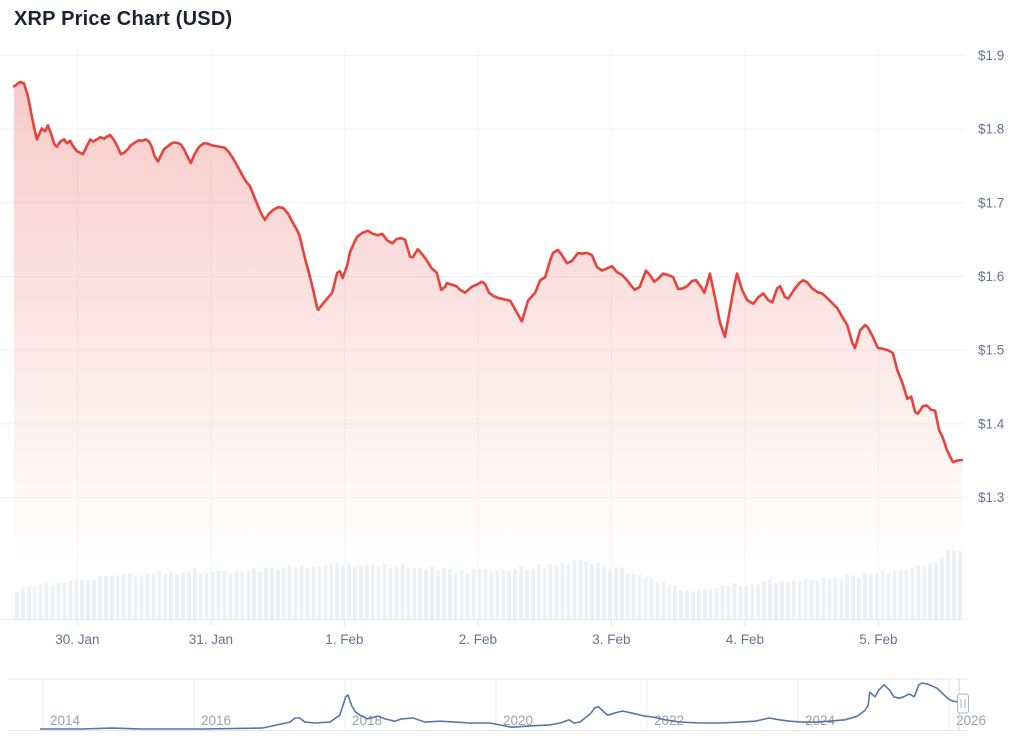 This screenshot has width=1024, height=748. I want to click on y-axis-label: $1.5, so click(991, 350).